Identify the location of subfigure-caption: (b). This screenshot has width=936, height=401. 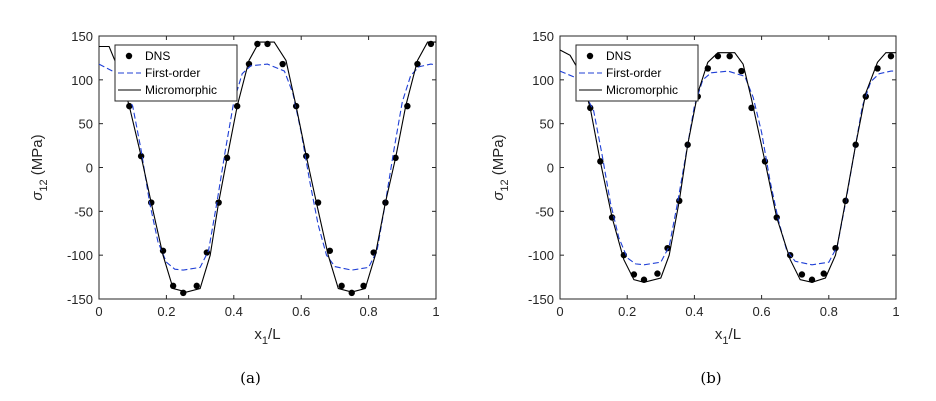
(710, 378).